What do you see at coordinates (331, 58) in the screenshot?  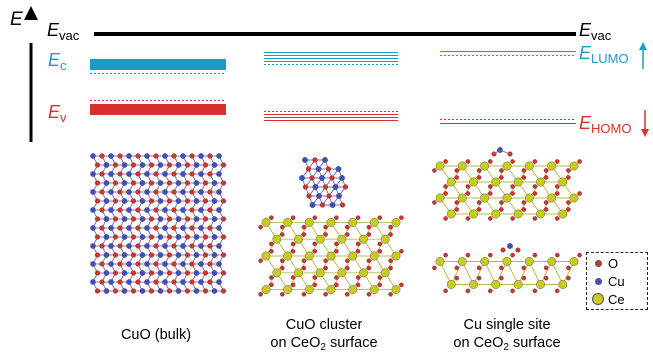 I see `cluster-unoccupied-levels` at bounding box center [331, 58].